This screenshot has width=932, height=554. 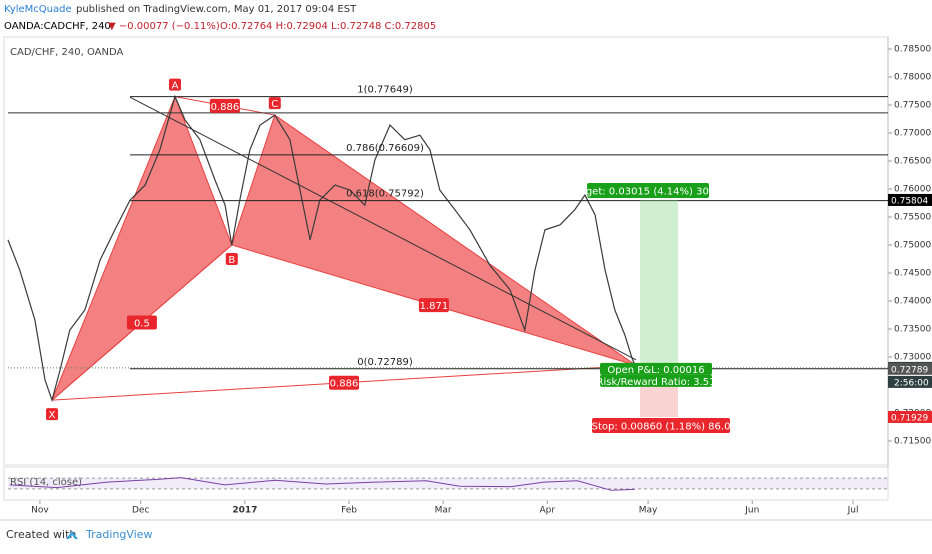 I want to click on y-tick-label: 0.73000, so click(x=912, y=357).